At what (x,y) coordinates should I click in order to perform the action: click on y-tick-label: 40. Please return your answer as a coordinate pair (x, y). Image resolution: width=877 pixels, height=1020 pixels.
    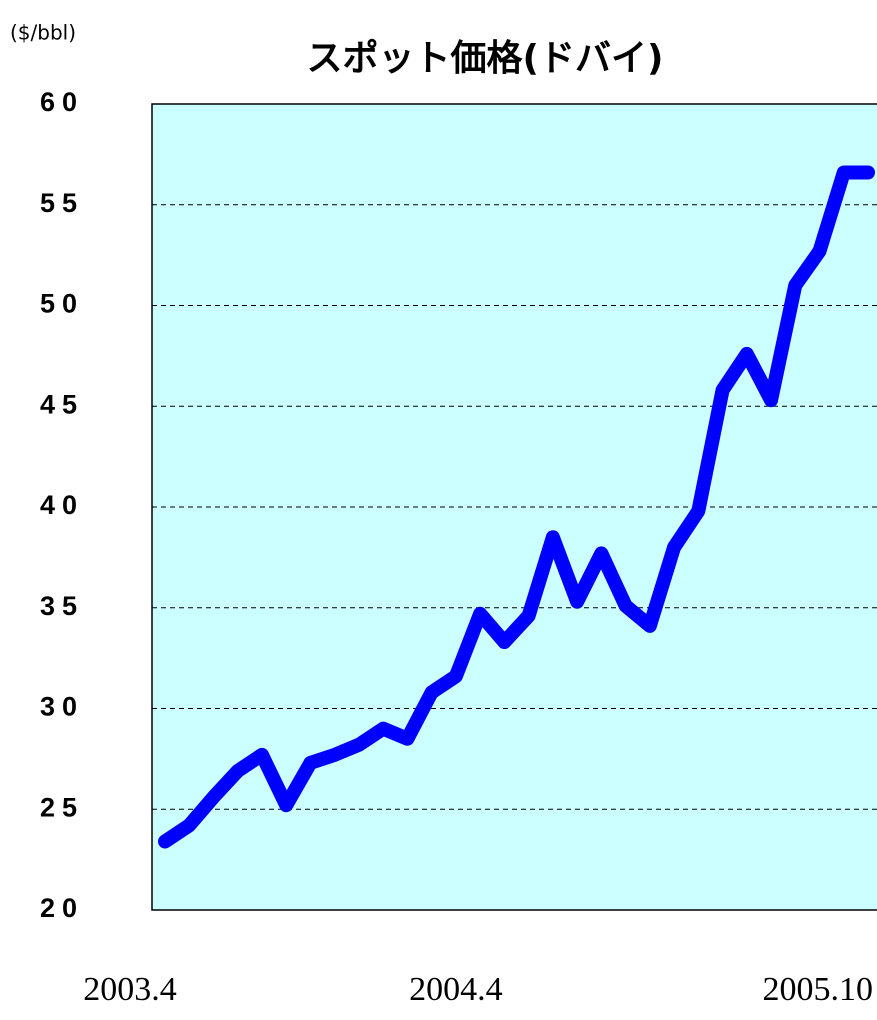
    Looking at the image, I should click on (62, 505).